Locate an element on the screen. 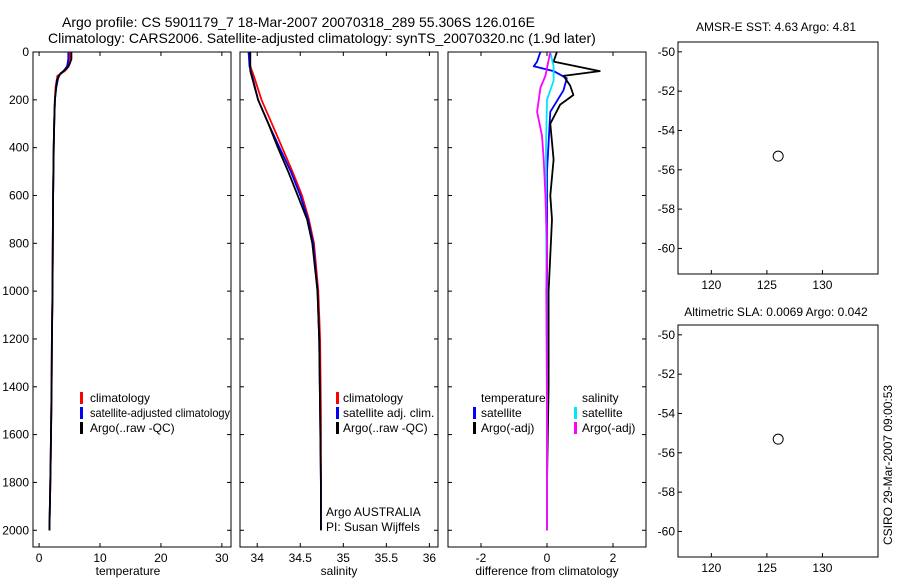 The width and height of the screenshot is (900, 580). footer-timestamp: CSIRO 29-Mar-2007 09:00:53 is located at coordinates (888, 465).